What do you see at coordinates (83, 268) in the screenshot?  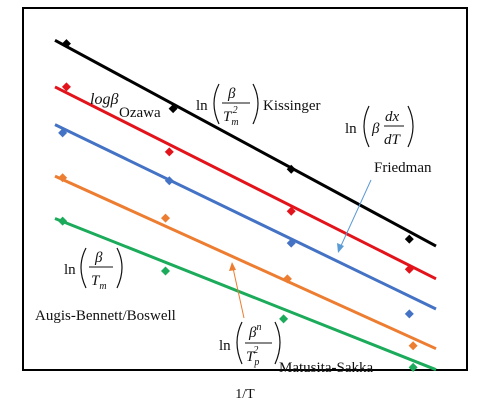 I see `augis-left-paren` at bounding box center [83, 268].